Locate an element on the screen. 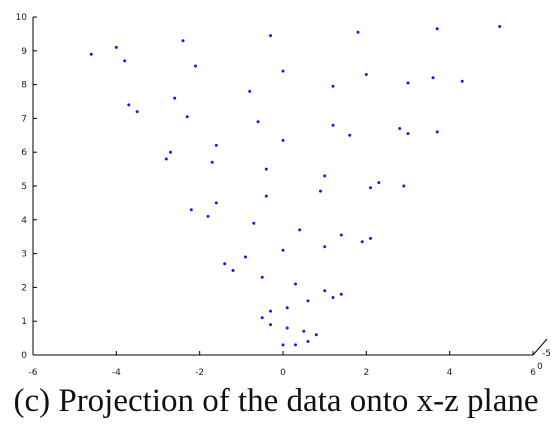  y-tick-label: 5 is located at coordinates (24, 187).